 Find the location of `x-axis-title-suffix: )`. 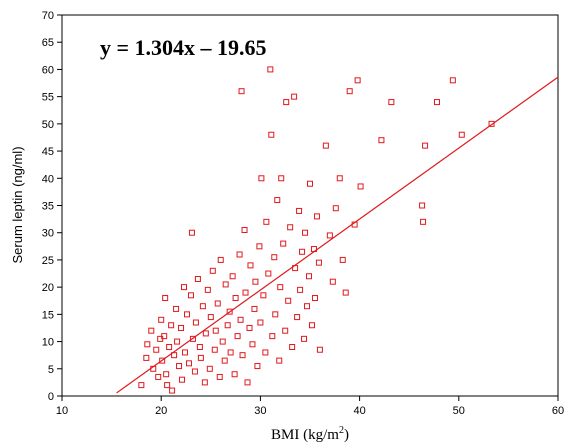

x-axis-title-suffix: ) is located at coordinates (346, 435).